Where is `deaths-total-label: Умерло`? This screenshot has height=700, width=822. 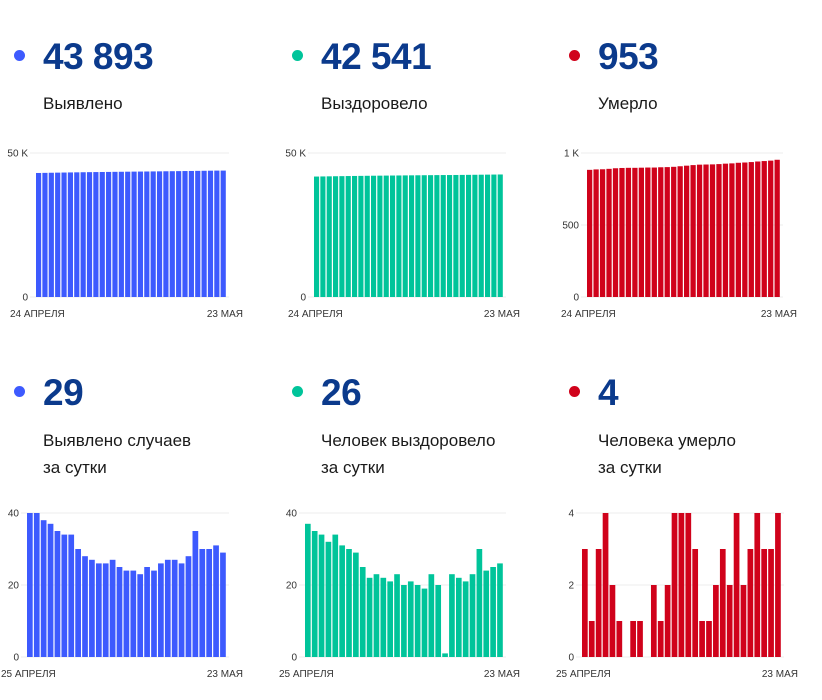
deaths-total-label: Умерло is located at coordinates (628, 103).